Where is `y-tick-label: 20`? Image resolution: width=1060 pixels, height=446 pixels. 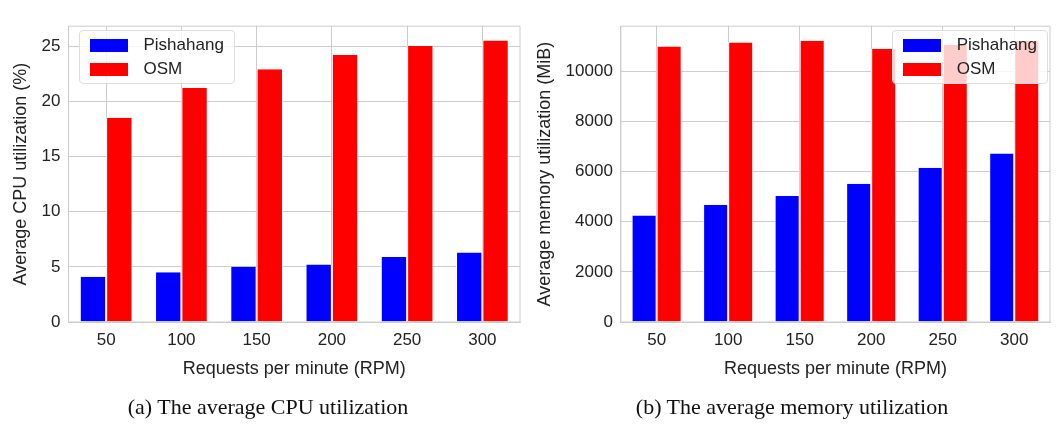
y-tick-label: 20 is located at coordinates (51, 100).